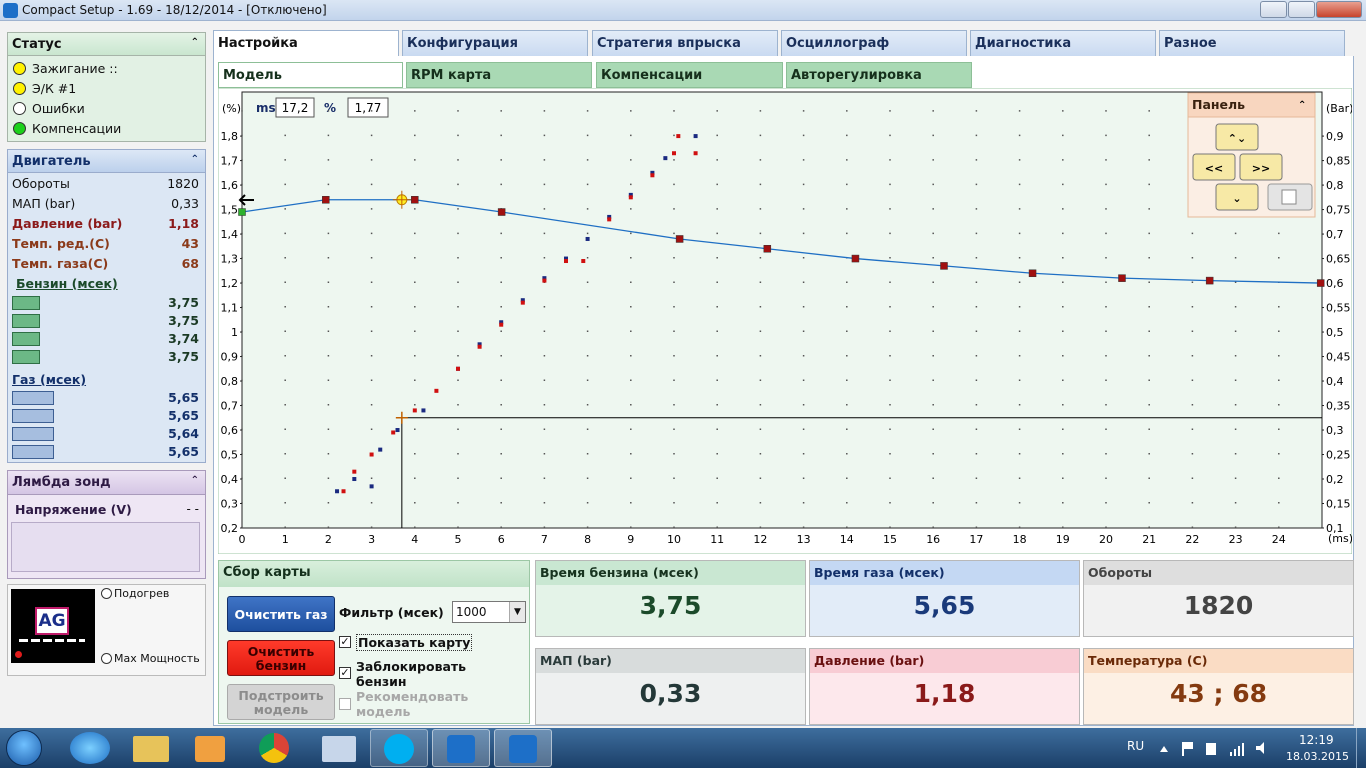  What do you see at coordinates (183, 397) in the screenshot?
I see `gas-value: 5,65` at bounding box center [183, 397].